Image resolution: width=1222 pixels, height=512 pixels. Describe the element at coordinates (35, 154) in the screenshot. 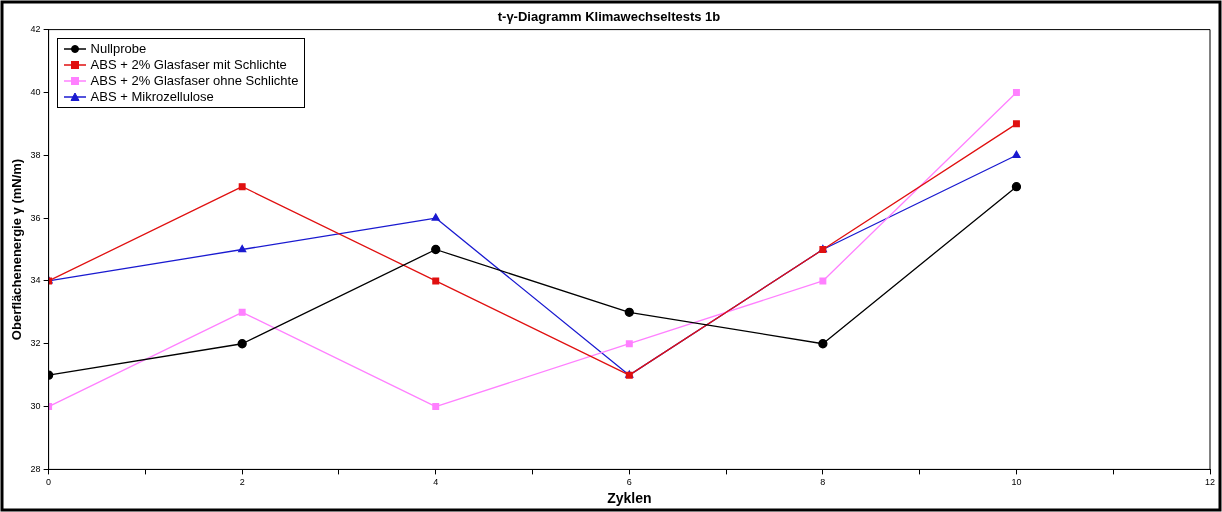

I see `y-tick-label: 38` at that location.